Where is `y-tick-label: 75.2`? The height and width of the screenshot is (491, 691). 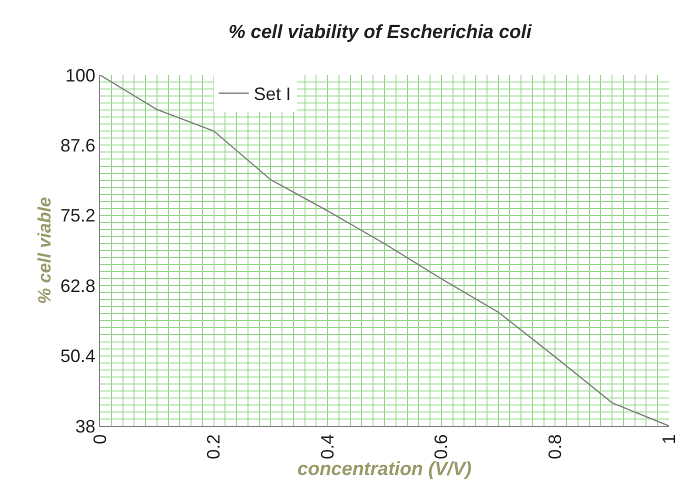 y-tick-label: 75.2 is located at coordinates (78, 216).